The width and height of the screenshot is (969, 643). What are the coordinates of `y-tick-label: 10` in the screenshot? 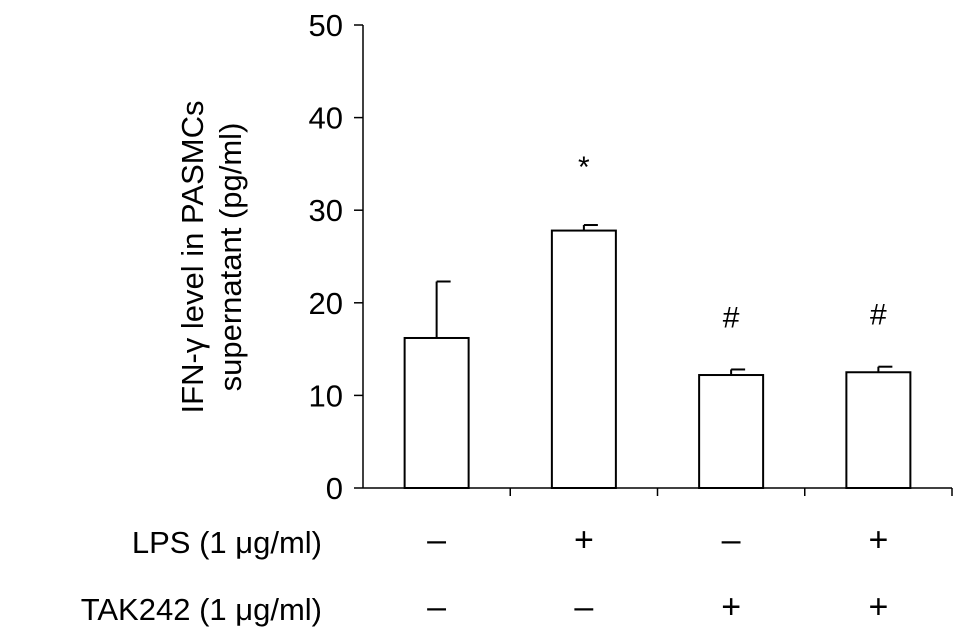 It's located at (326, 395).